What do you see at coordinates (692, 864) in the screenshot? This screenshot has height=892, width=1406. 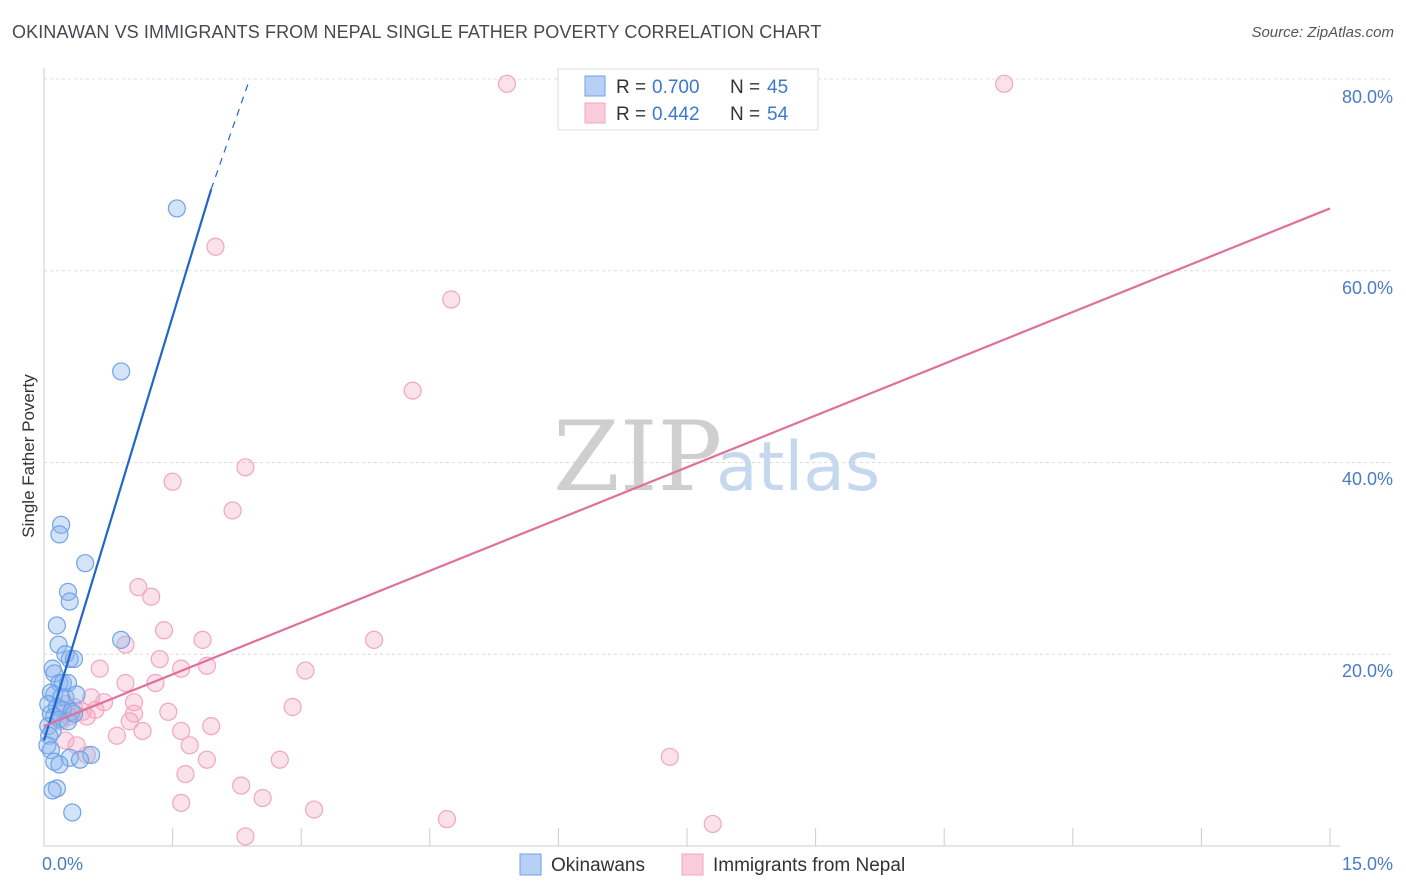 I see `bottom-legend-swatch-nepal` at bounding box center [692, 864].